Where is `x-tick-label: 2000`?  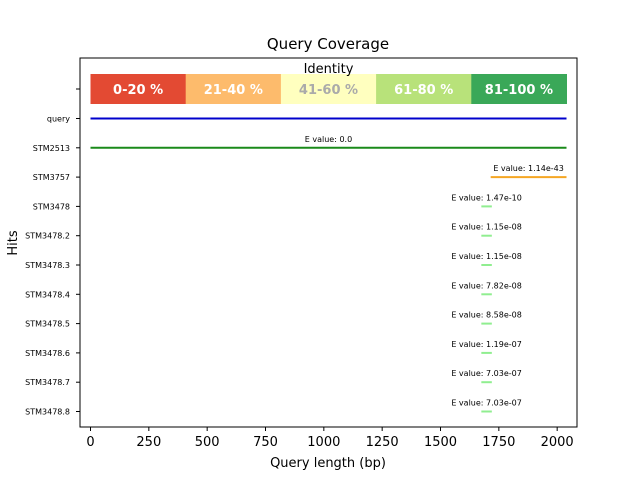
x-tick-label: 2000 is located at coordinates (557, 442).